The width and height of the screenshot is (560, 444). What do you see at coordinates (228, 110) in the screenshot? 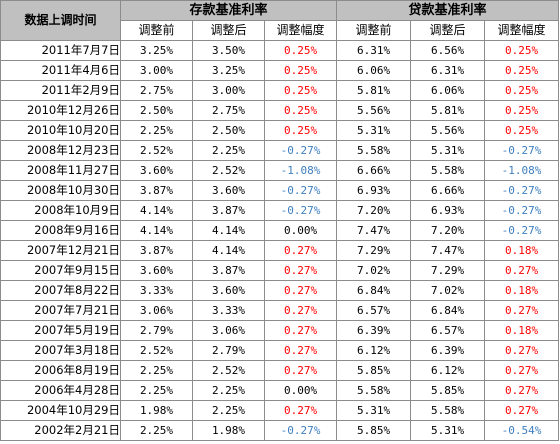
I see `deposit-after-cell: 2.75%` at bounding box center [228, 110].